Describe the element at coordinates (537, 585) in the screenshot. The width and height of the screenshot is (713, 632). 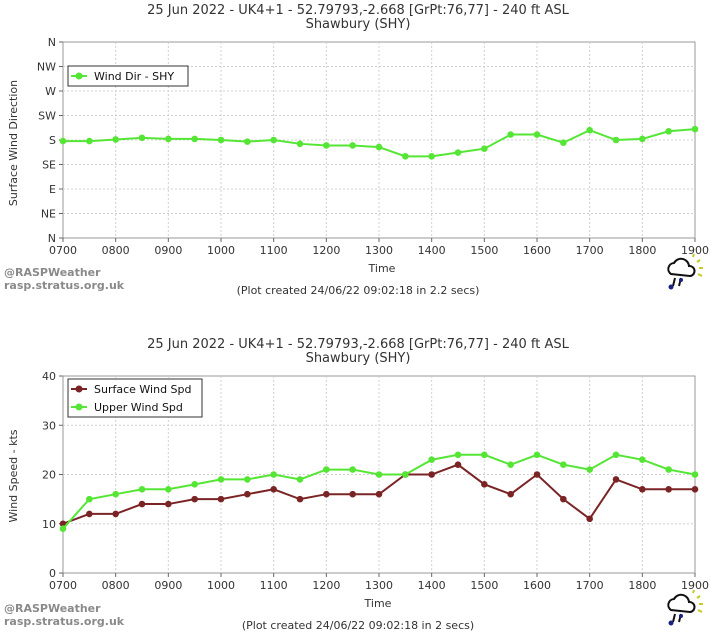
I see `x-tick-label: 1600` at that location.